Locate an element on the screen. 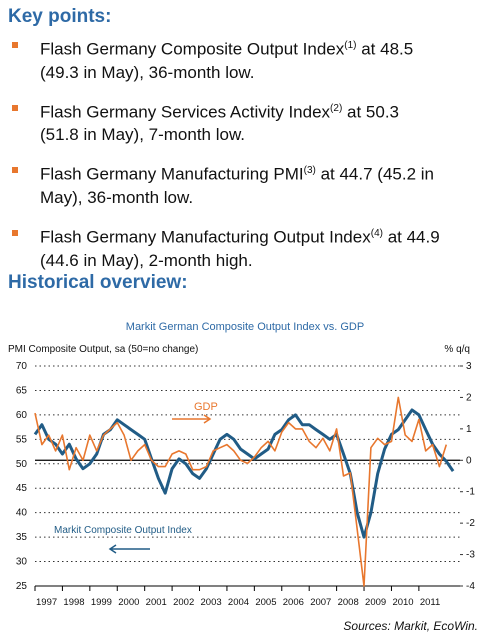 This screenshot has width=485, height=642. legend-label: Markit Composite Output Index is located at coordinates (123, 530).